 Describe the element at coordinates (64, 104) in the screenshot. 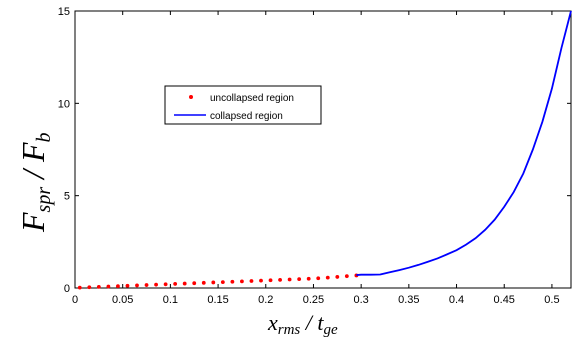

I see `y-tick-label: 10` at that location.